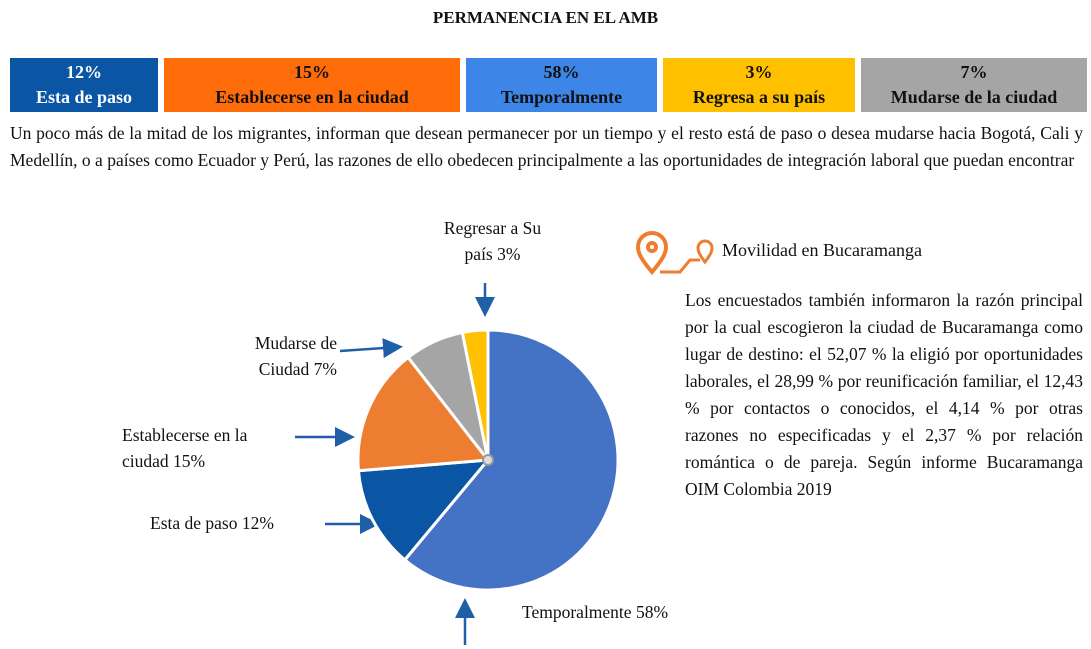 The width and height of the screenshot is (1091, 649). Describe the element at coordinates (561, 85) in the screenshot. I see `segment: 58% Temporalmente` at that location.